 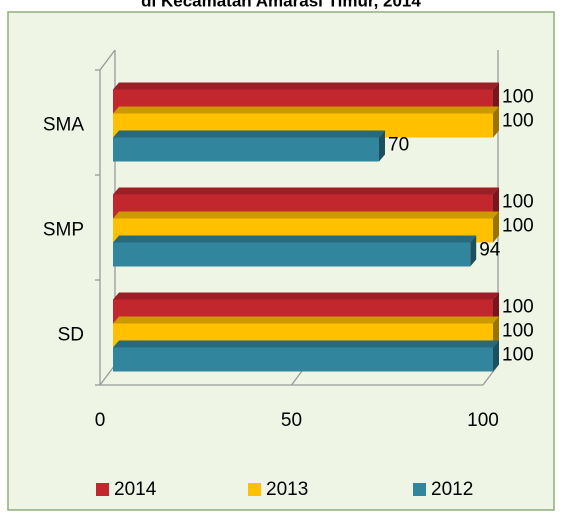 What do you see at coordinates (483, 420) in the screenshot?
I see `x-tick-label: 100` at bounding box center [483, 420].